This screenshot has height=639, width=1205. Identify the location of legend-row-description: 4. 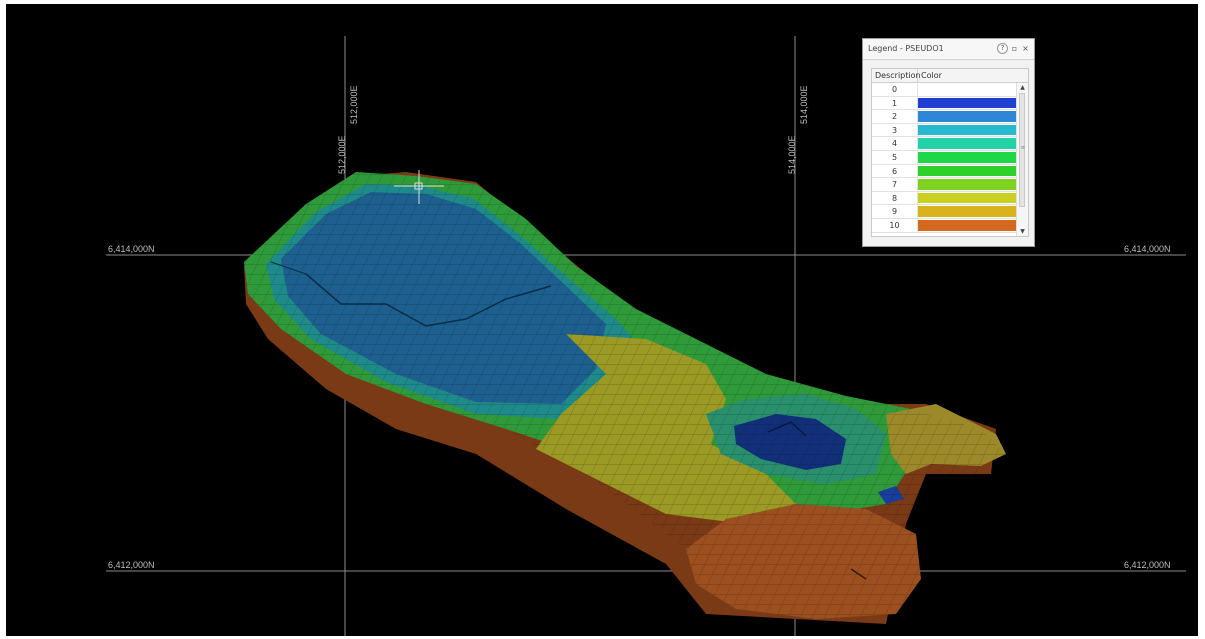
(895, 143).